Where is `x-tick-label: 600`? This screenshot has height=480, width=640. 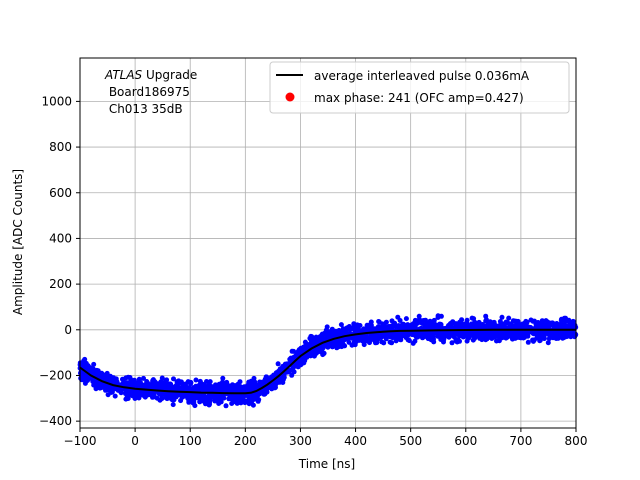 x-tick-label: 600 is located at coordinates (465, 441).